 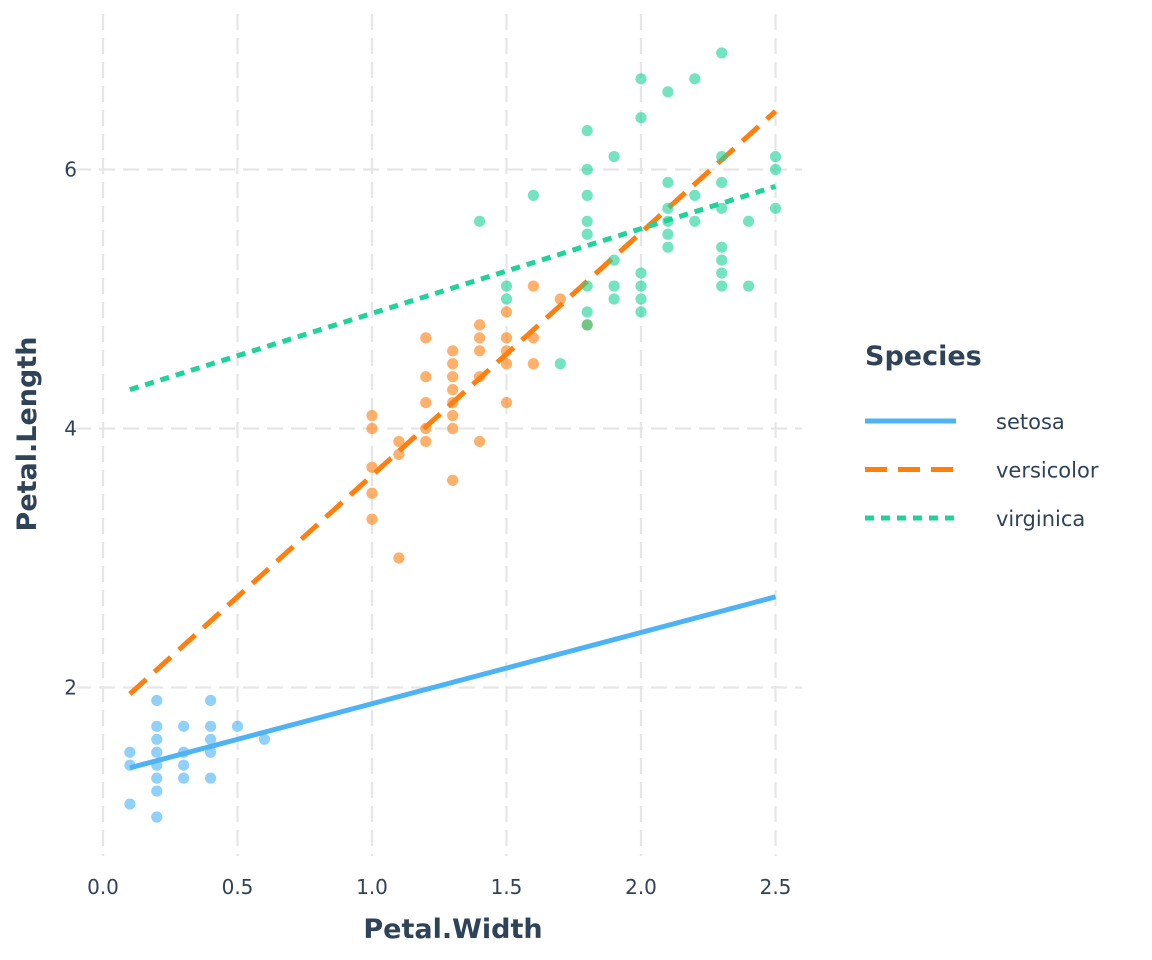 What do you see at coordinates (27, 434) in the screenshot?
I see `y-axis-title: Petal.Length` at bounding box center [27, 434].